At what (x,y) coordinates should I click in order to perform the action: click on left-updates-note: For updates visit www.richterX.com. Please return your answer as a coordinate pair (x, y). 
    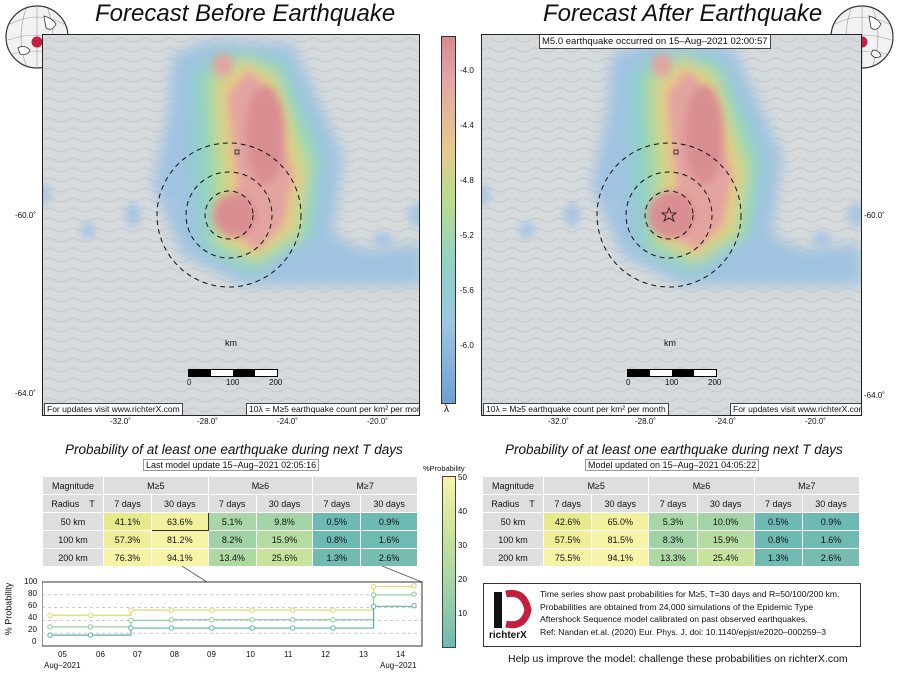
    Looking at the image, I should click on (113, 409).